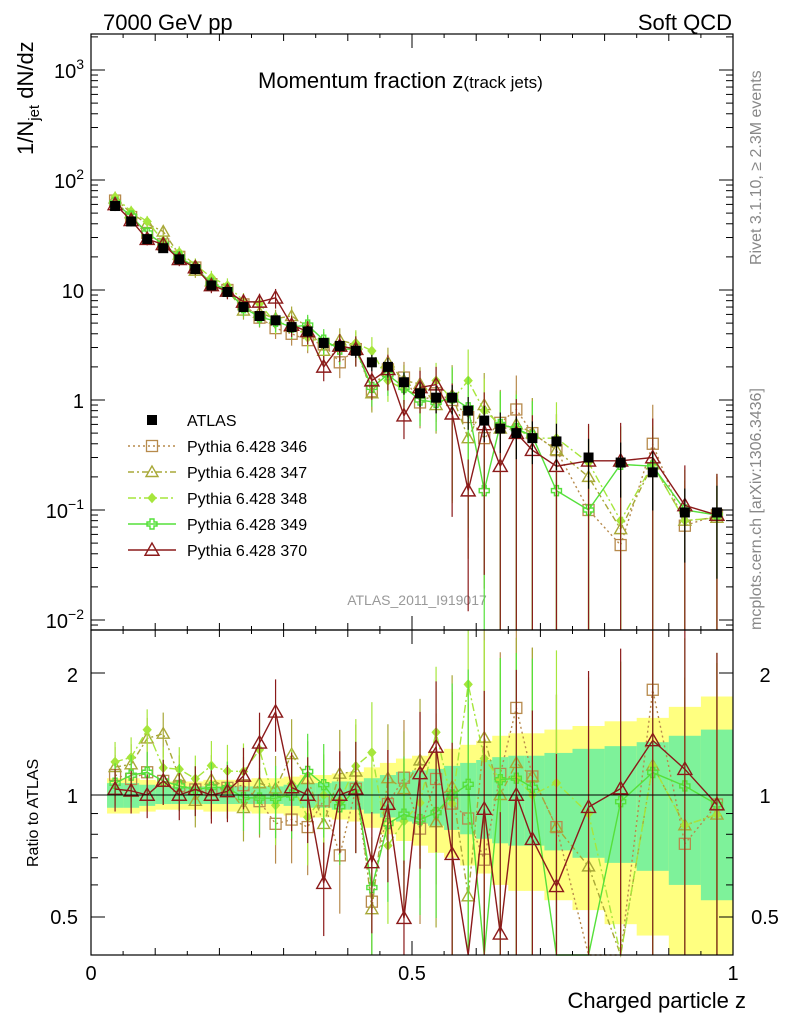 The image size is (786, 1024). What do you see at coordinates (69, 179) in the screenshot?
I see `y-tick-label-100: 10²` at bounding box center [69, 179].